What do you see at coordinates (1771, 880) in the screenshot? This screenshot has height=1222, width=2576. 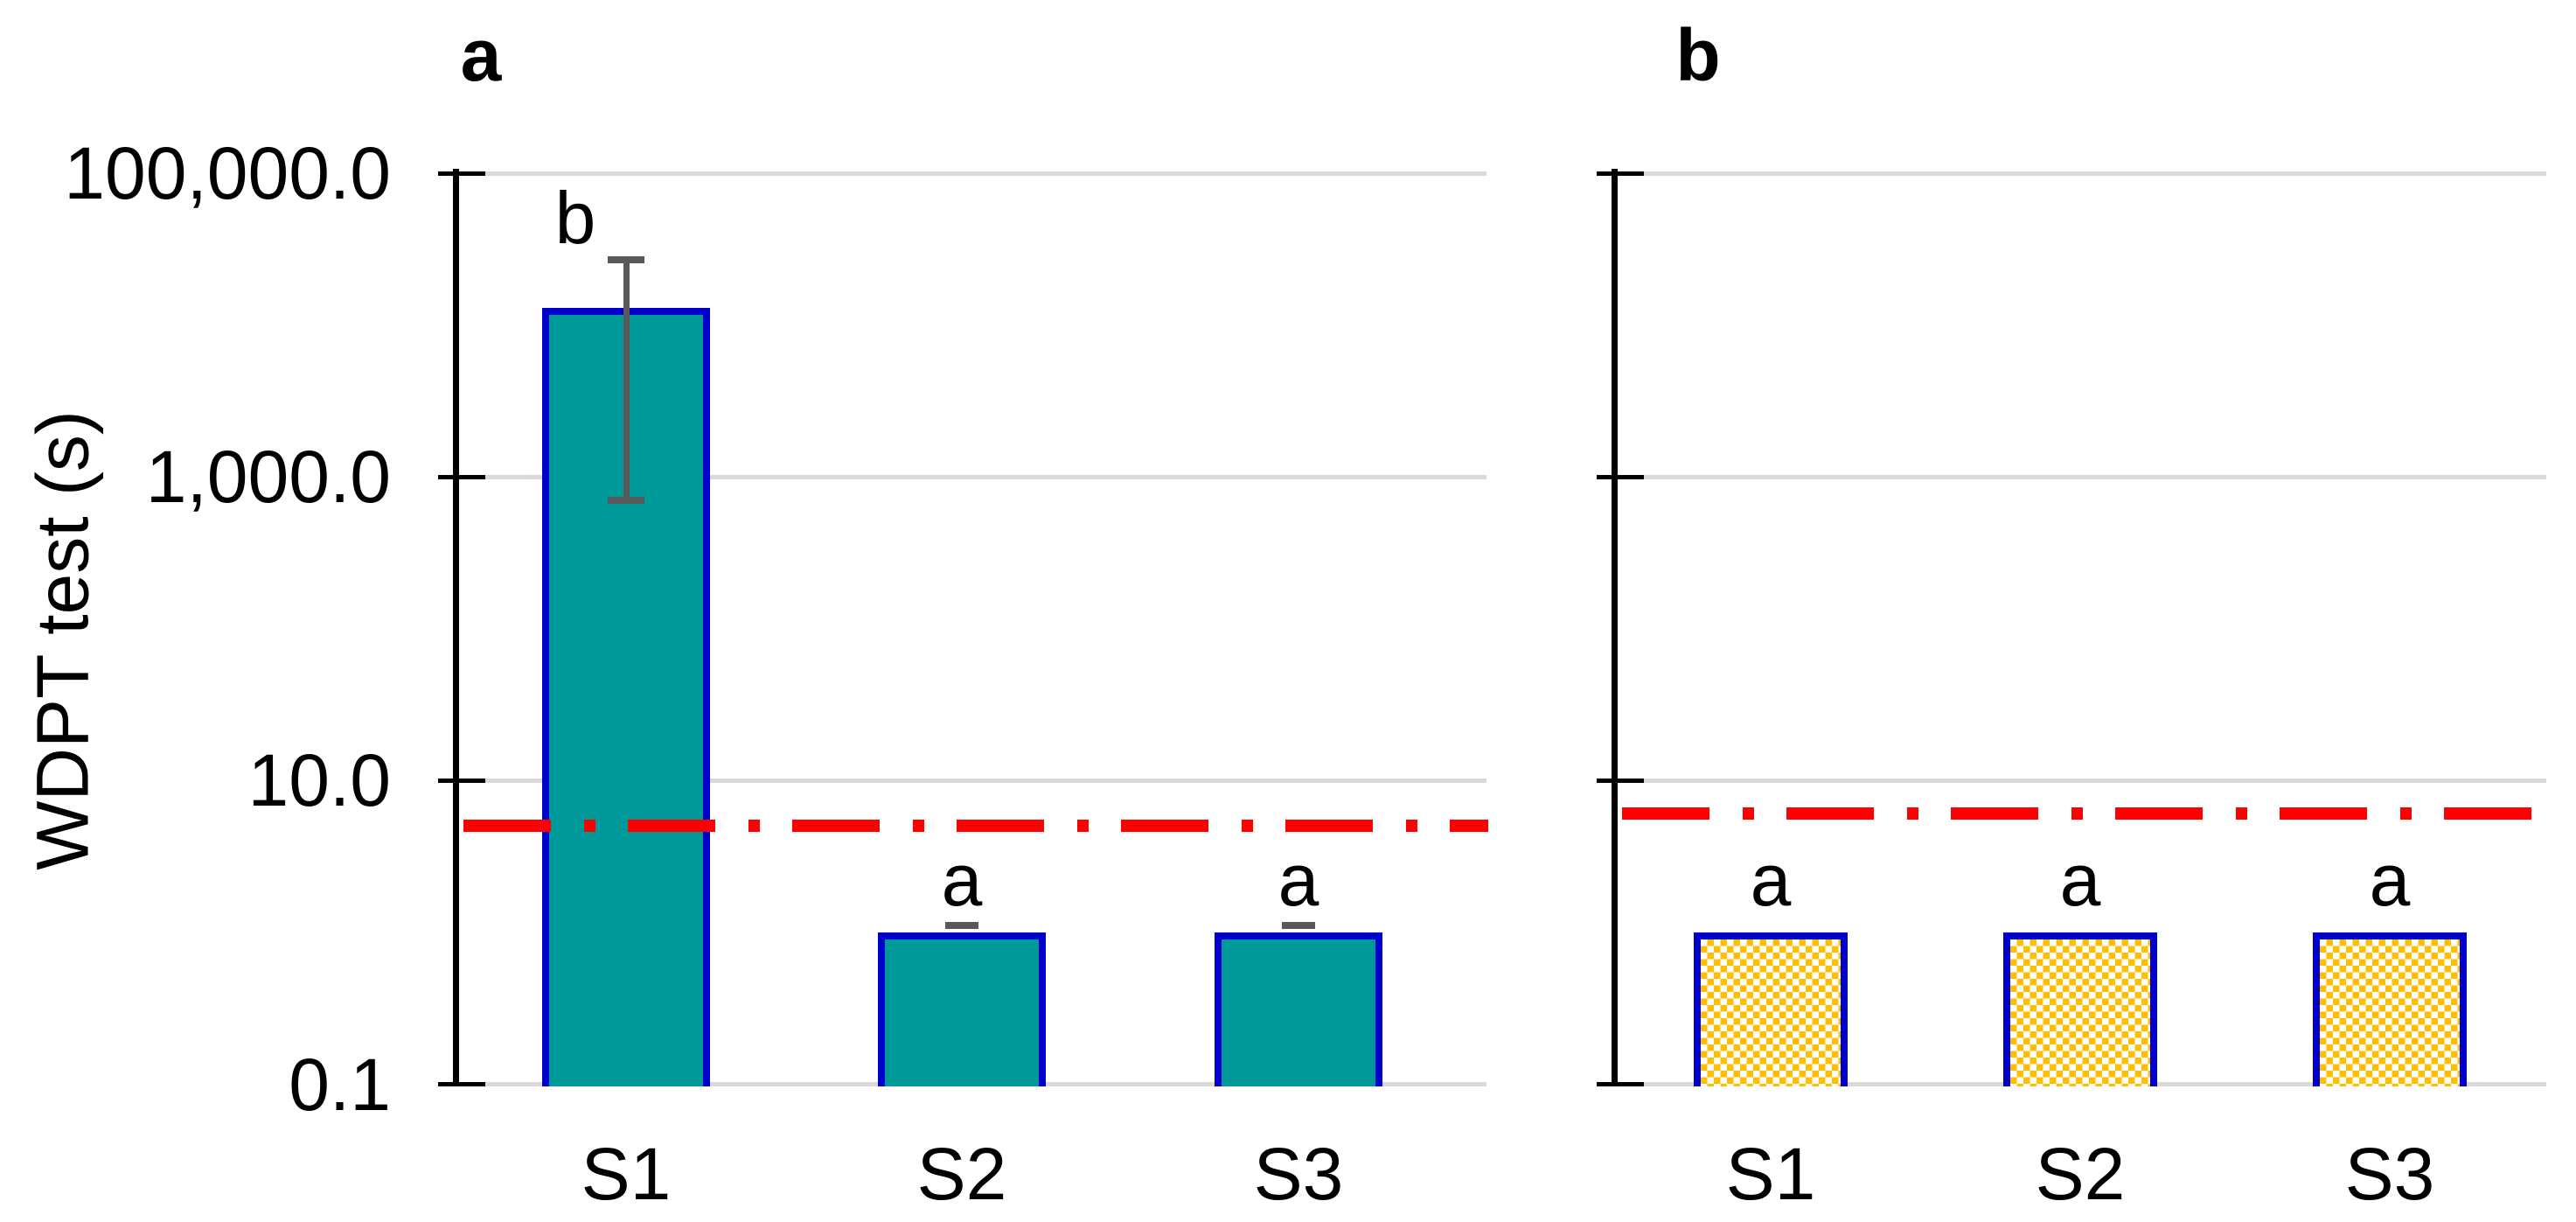 I see `sig-label-panel-b-s1: a` at bounding box center [1771, 880].